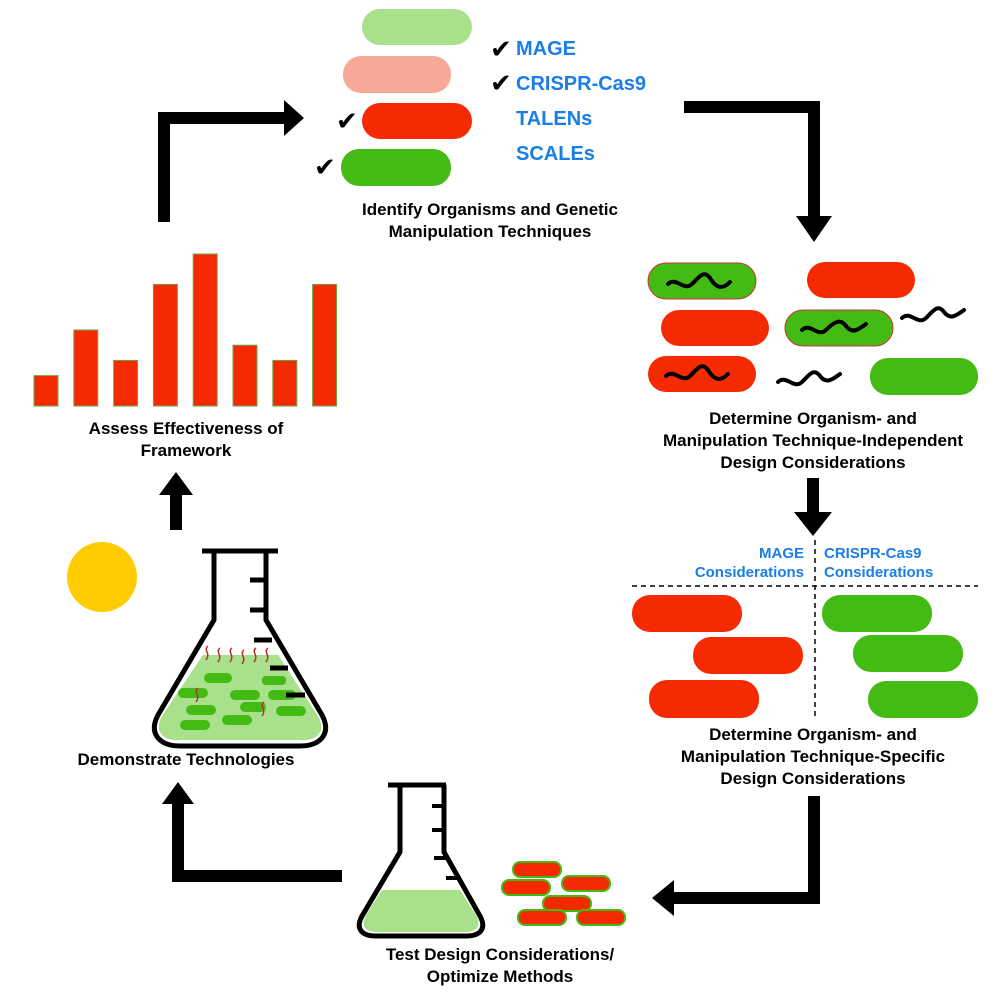  What do you see at coordinates (728, 563) in the screenshot?
I see `mage-considerations: MAGE Considerations` at bounding box center [728, 563].